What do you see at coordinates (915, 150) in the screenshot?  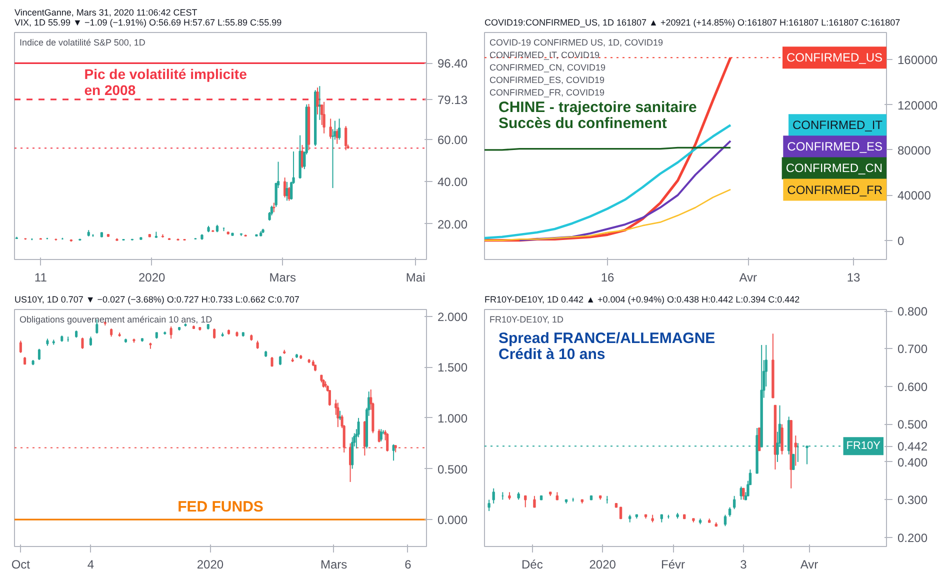 I see `y-tick-label: 80000` at bounding box center [915, 150].